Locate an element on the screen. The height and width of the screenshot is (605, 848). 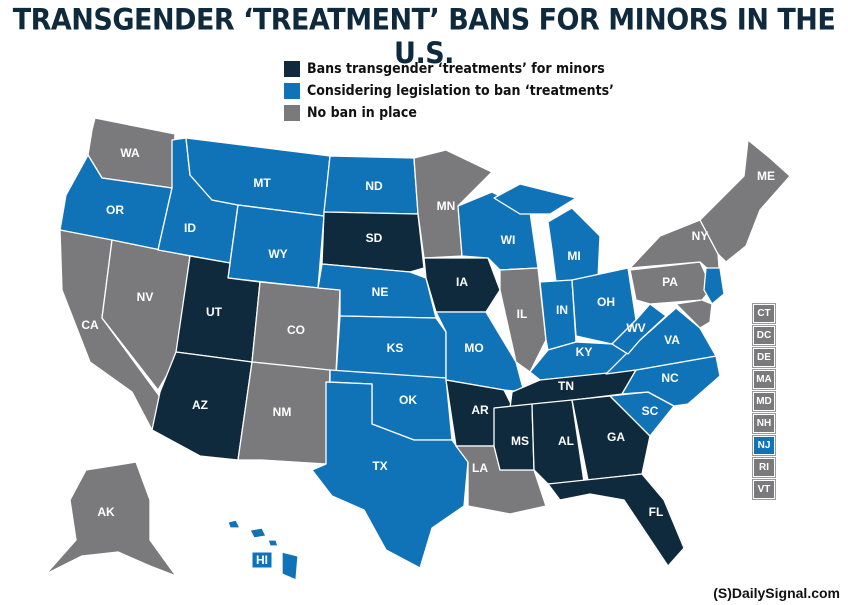
label-in: IN is located at coordinates (562, 310).